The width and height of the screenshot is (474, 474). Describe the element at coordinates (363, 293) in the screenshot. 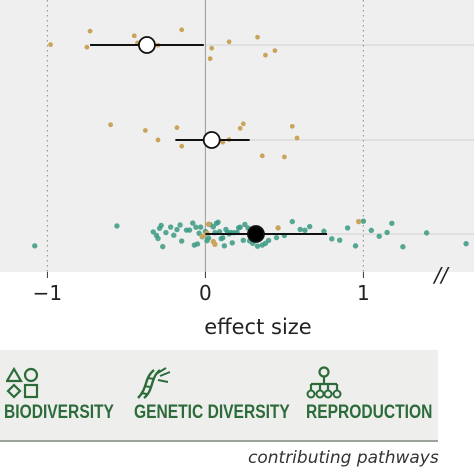

I see `x-tick-label: 1` at that location.